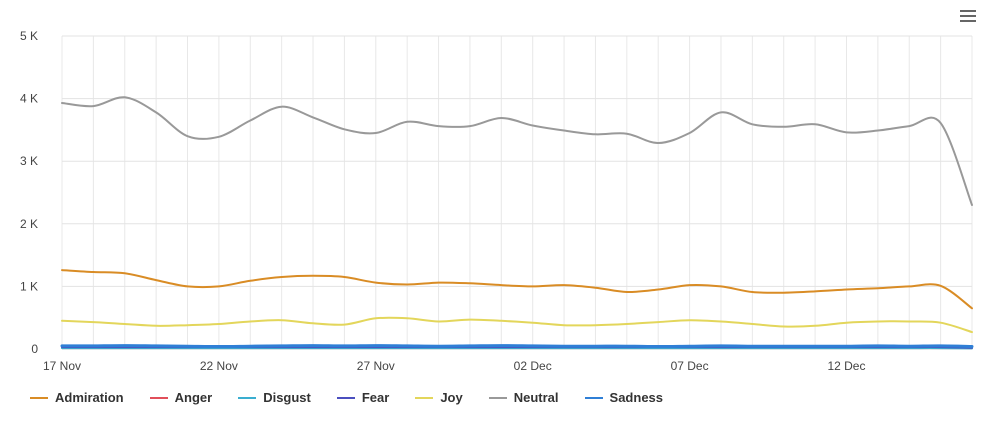 The height and width of the screenshot is (428, 1000). What do you see at coordinates (29, 161) in the screenshot?
I see `y-tick-label: 3 K` at bounding box center [29, 161].